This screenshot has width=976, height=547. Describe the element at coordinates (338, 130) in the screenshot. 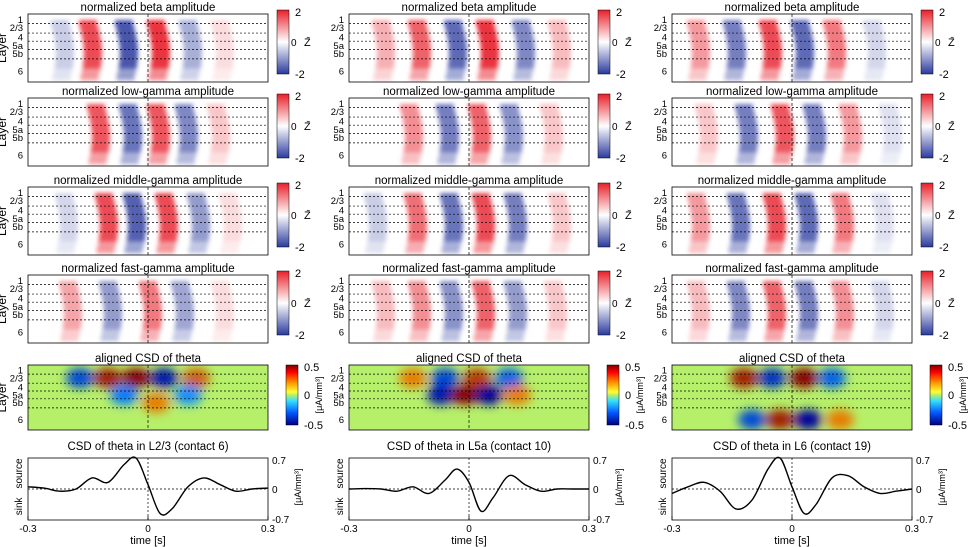

I see `col1-amp1-layer-tick-3: 5a` at that location.